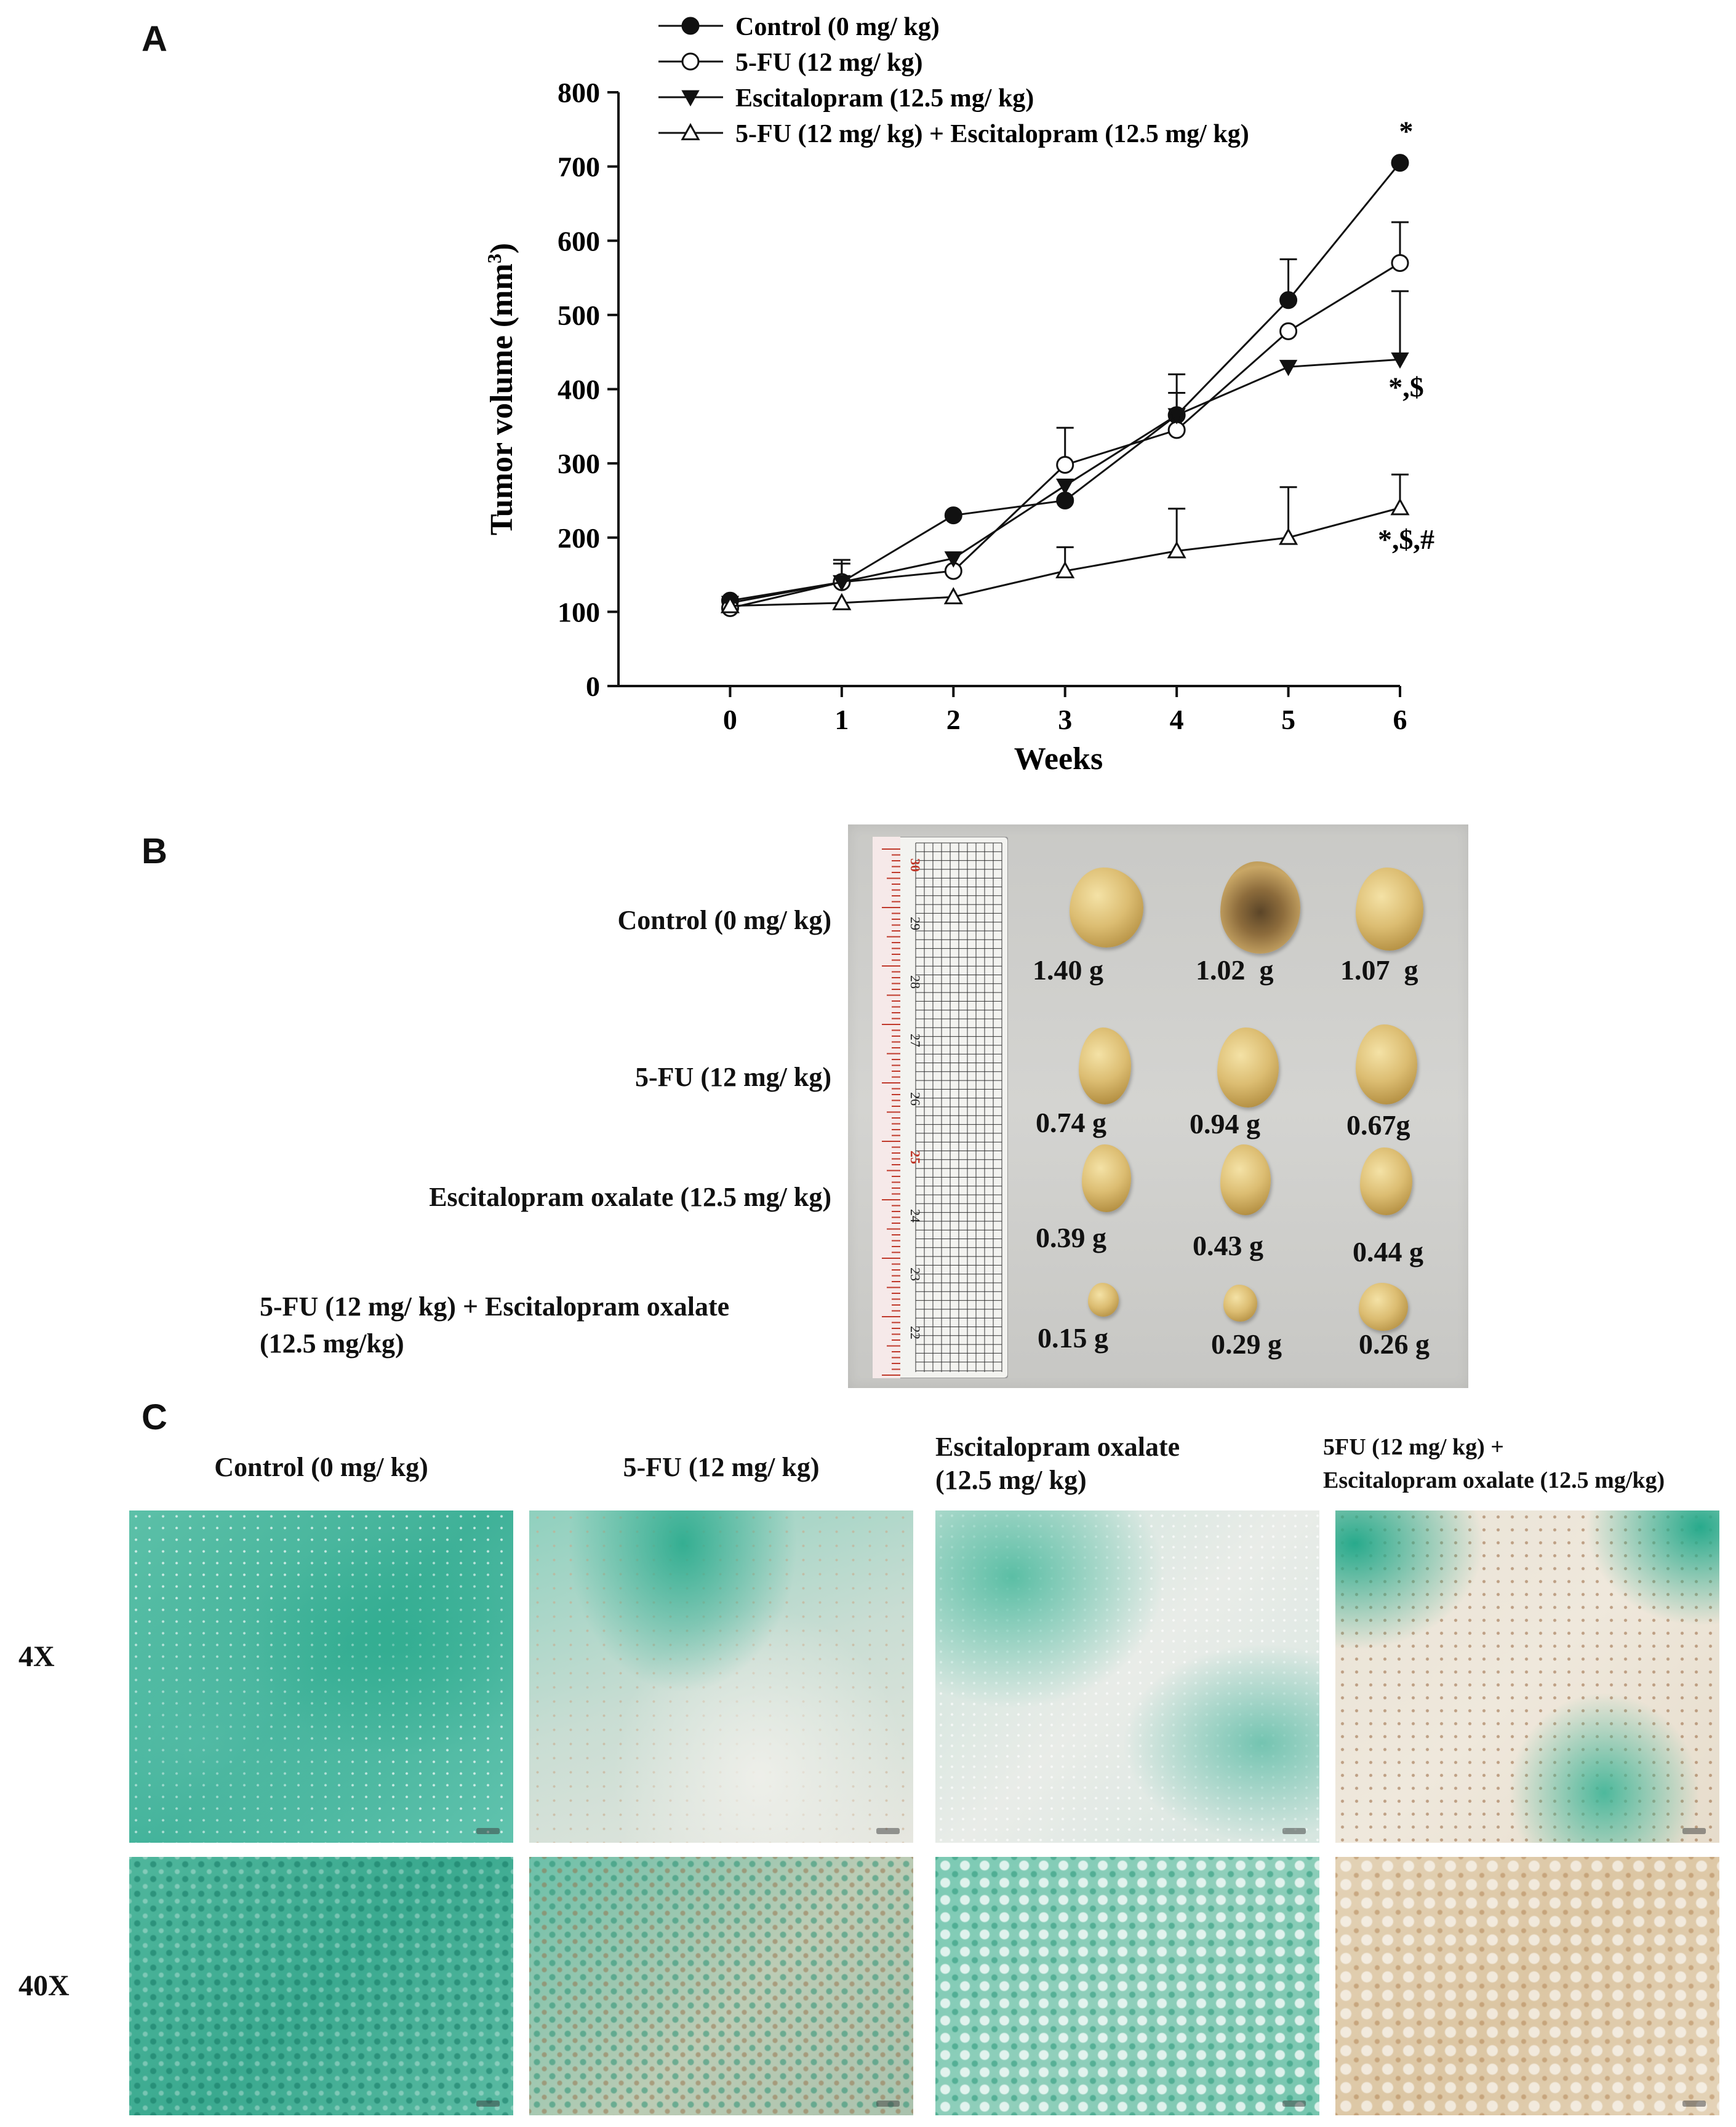  Describe the element at coordinates (730, 719) in the screenshot. I see `x-tick-label: 0` at that location.